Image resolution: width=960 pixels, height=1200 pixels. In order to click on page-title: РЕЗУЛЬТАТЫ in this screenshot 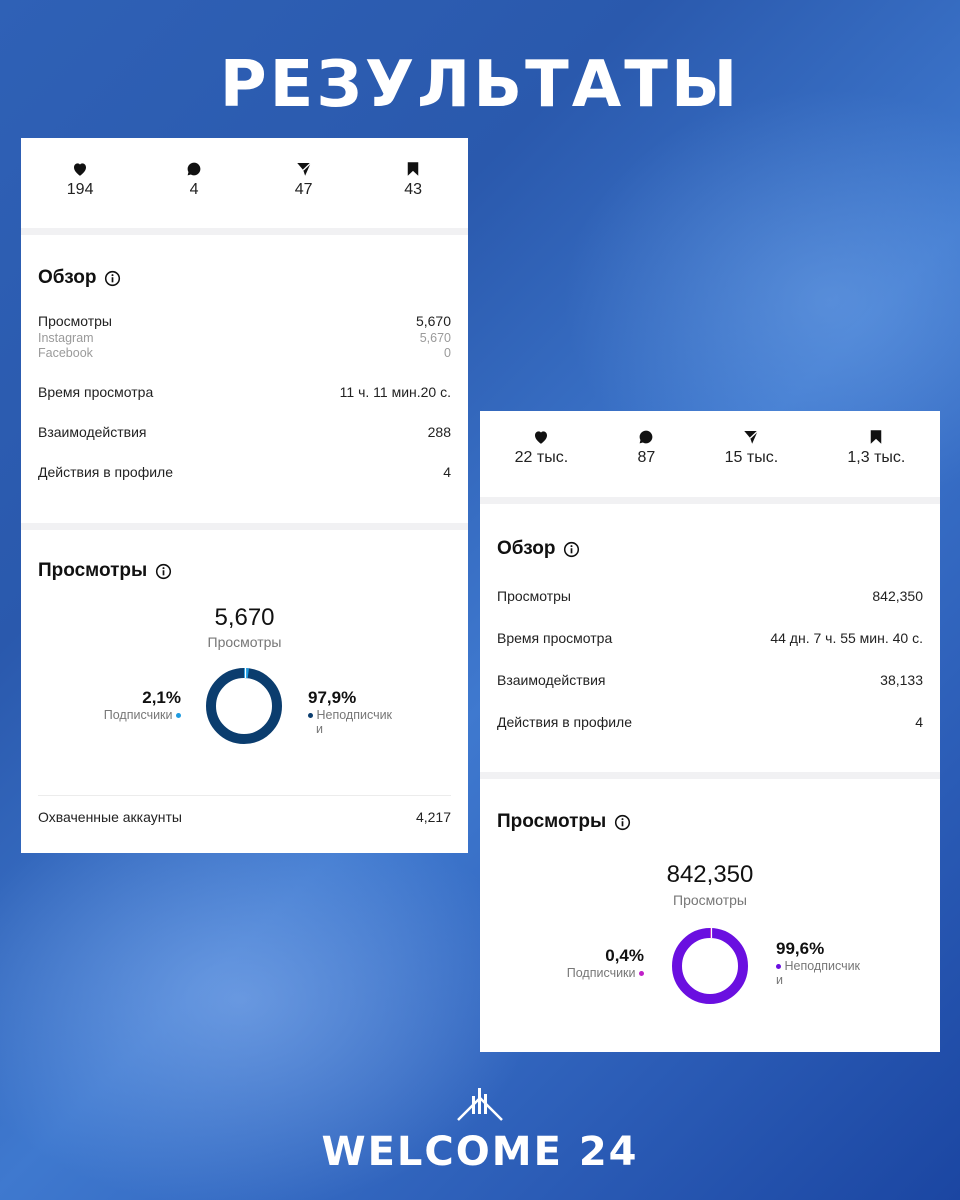, I will do `click(480, 85)`.